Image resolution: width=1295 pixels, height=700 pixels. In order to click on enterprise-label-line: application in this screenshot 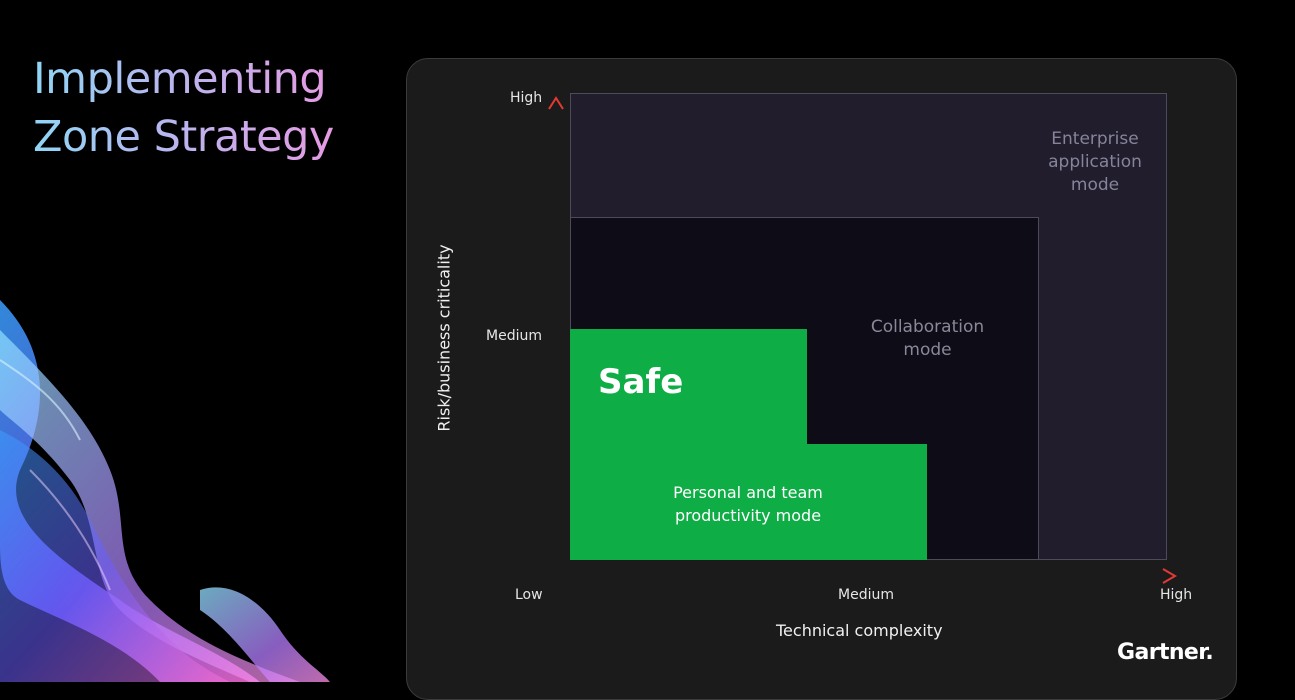, I will do `click(1095, 162)`.